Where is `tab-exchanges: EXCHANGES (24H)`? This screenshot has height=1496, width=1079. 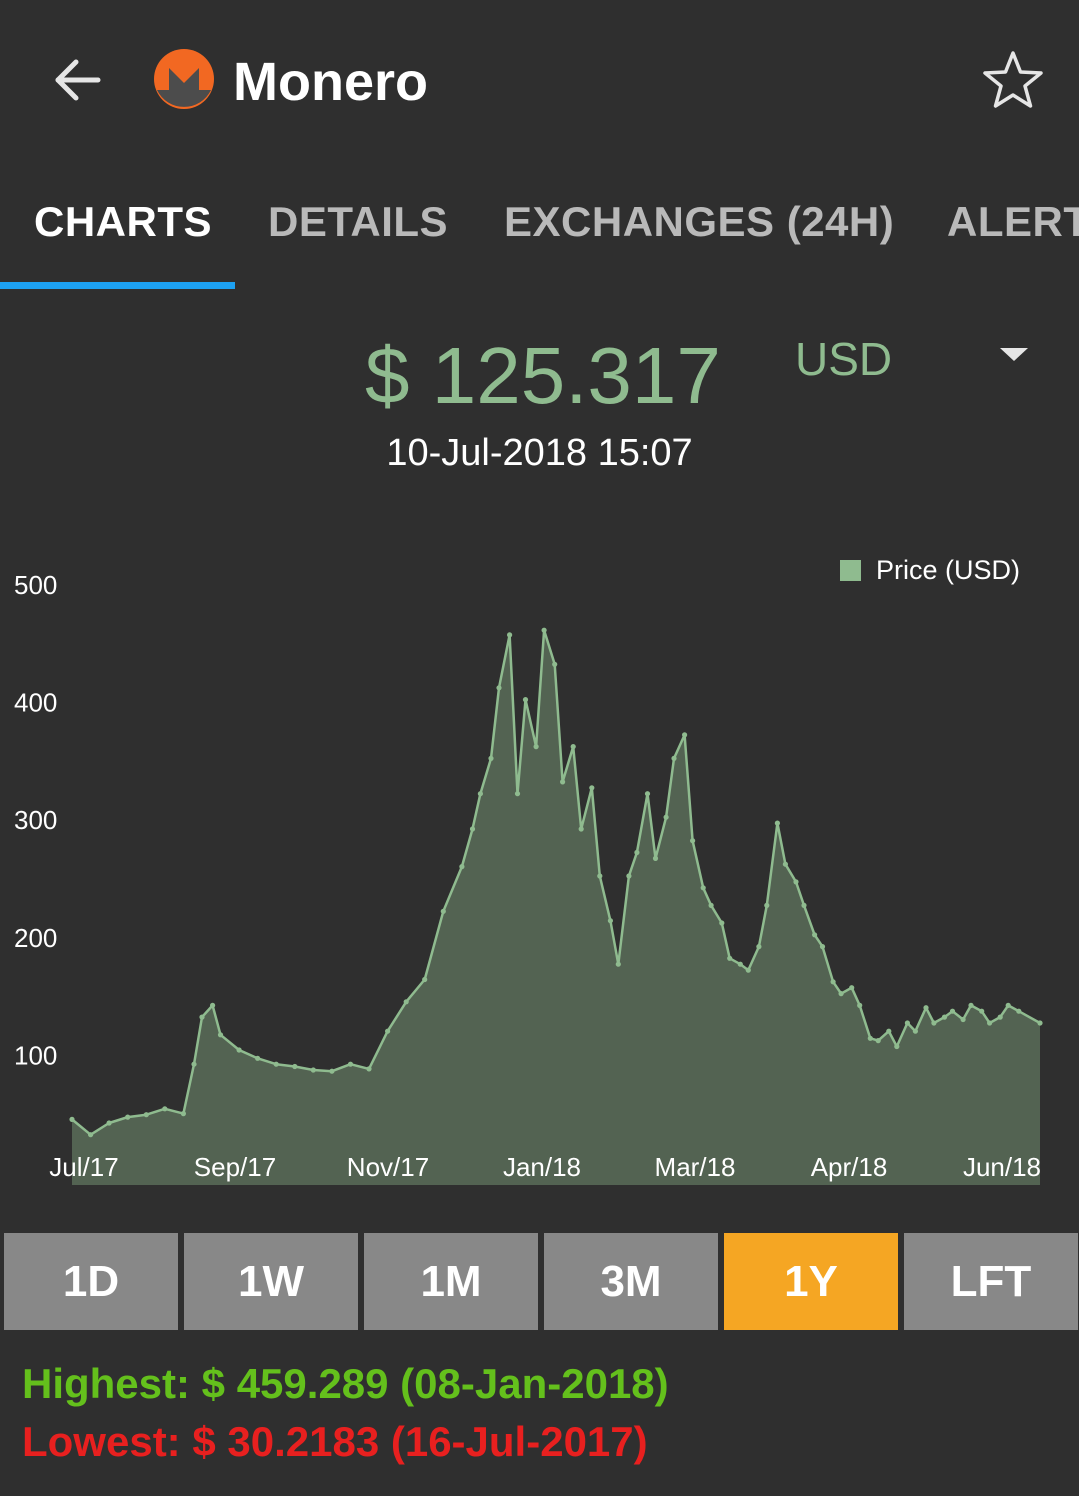 tab-exchanges: EXCHANGES (24H) is located at coordinates (699, 221).